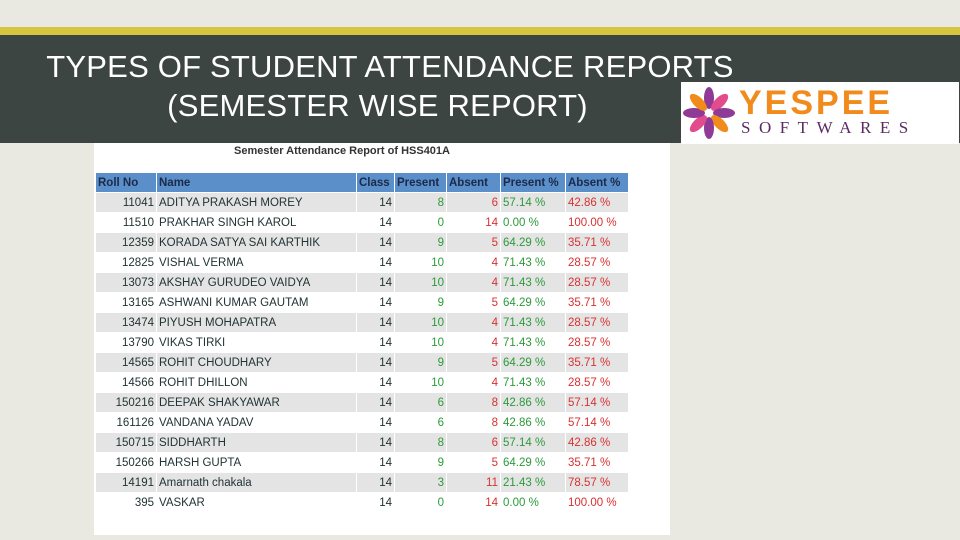 The width and height of the screenshot is (960, 540). I want to click on table-row: 150266 HARSH GUPTA 14 9 5 64.29 % 35.71 %, so click(362, 462).